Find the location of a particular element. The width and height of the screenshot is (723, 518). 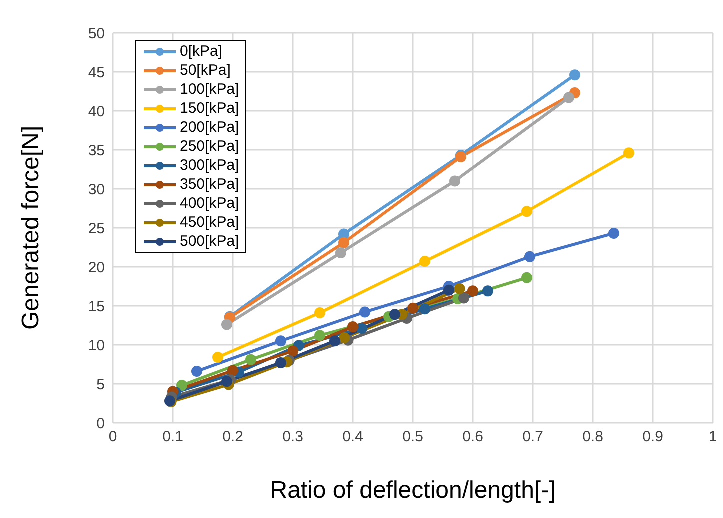

x-tick-label: 0.1 is located at coordinates (173, 437).